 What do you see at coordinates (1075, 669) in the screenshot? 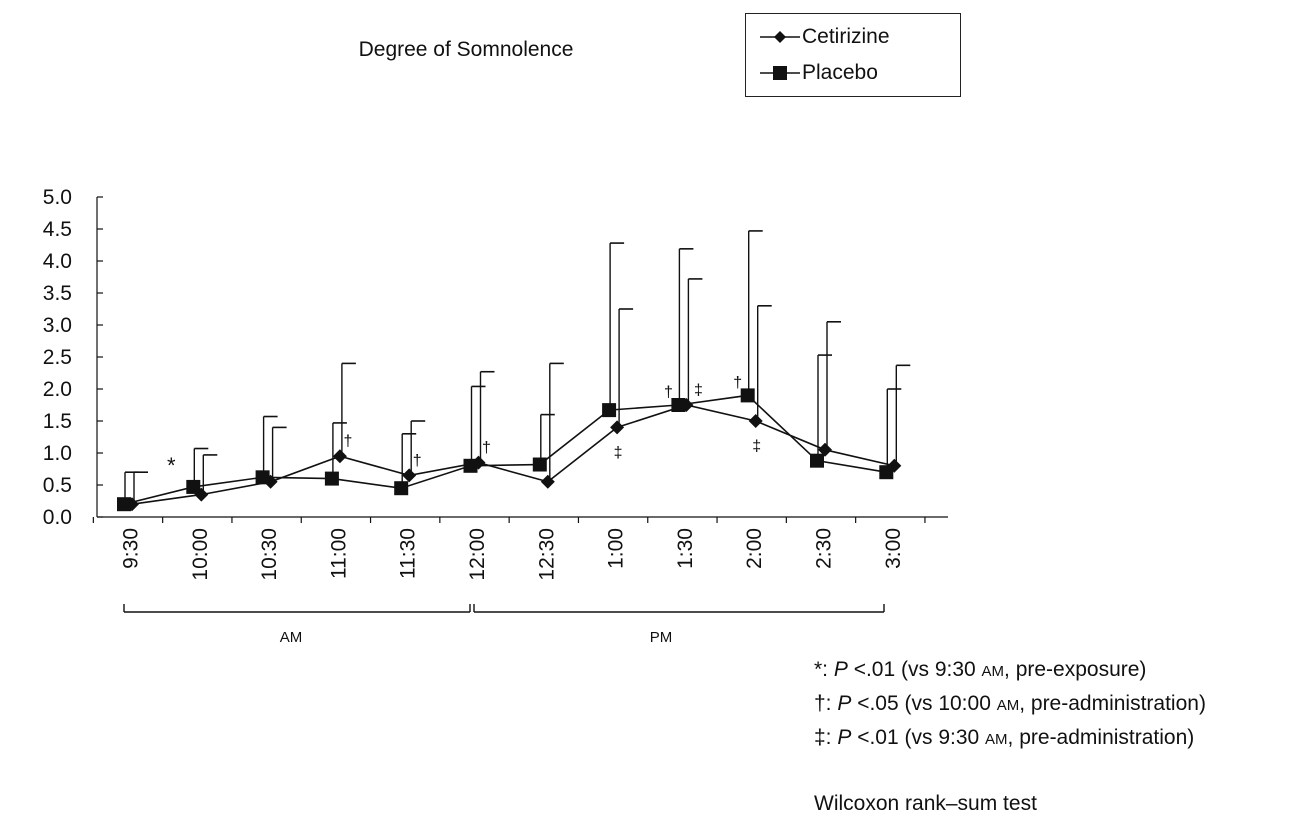
I see `footnote-star-tail: , pre-exposure)` at bounding box center [1075, 669].